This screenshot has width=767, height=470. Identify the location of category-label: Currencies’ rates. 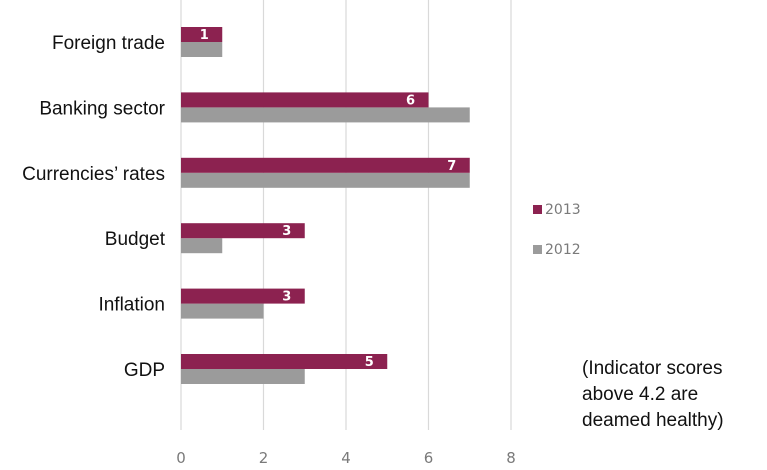
(93, 174).